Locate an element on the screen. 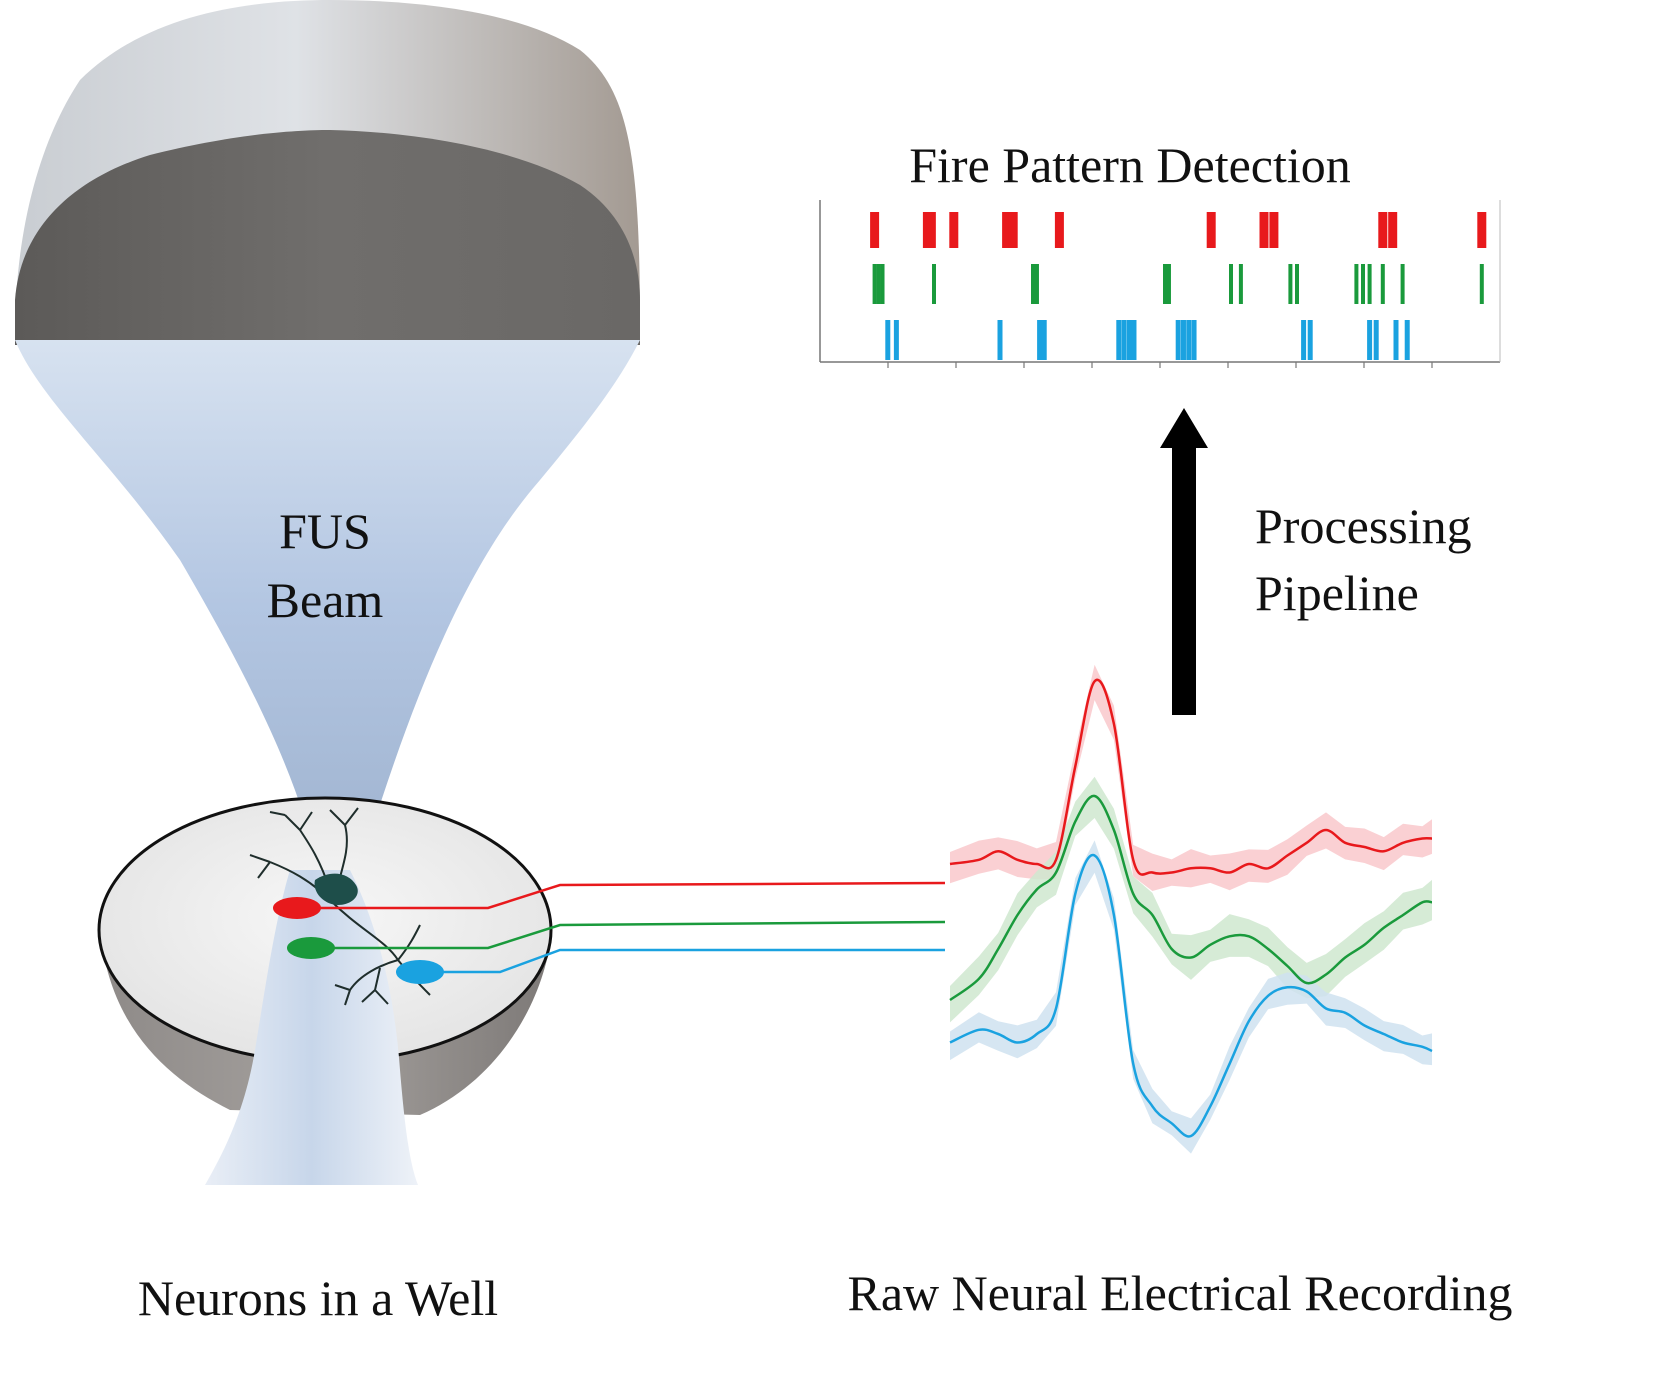 The image size is (1654, 1384). arrow-shaft is located at coordinates (1184, 580).